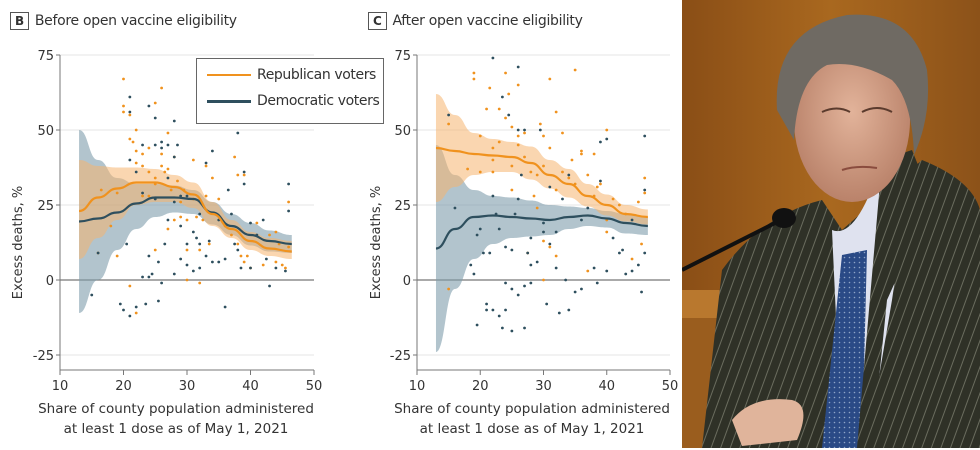  Describe the element at coordinates (377, 21) in the screenshot. I see `panel-c-letter: C` at that location.